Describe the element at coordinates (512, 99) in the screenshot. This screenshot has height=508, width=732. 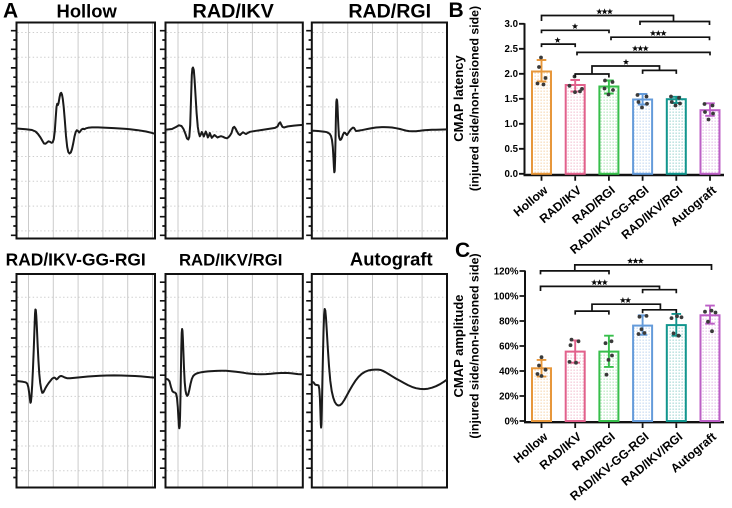
I see `svg-text: 1.5` at that location.